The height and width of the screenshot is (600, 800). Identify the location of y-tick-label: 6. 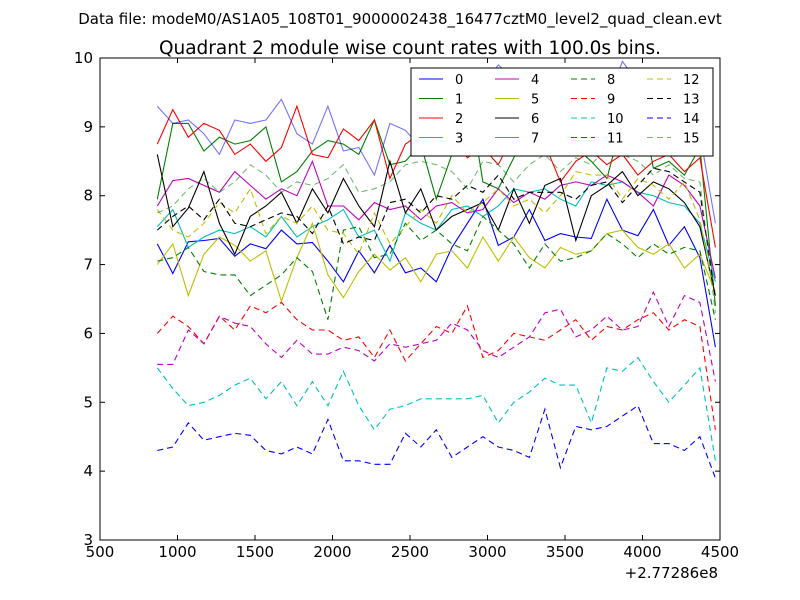
(88, 333).